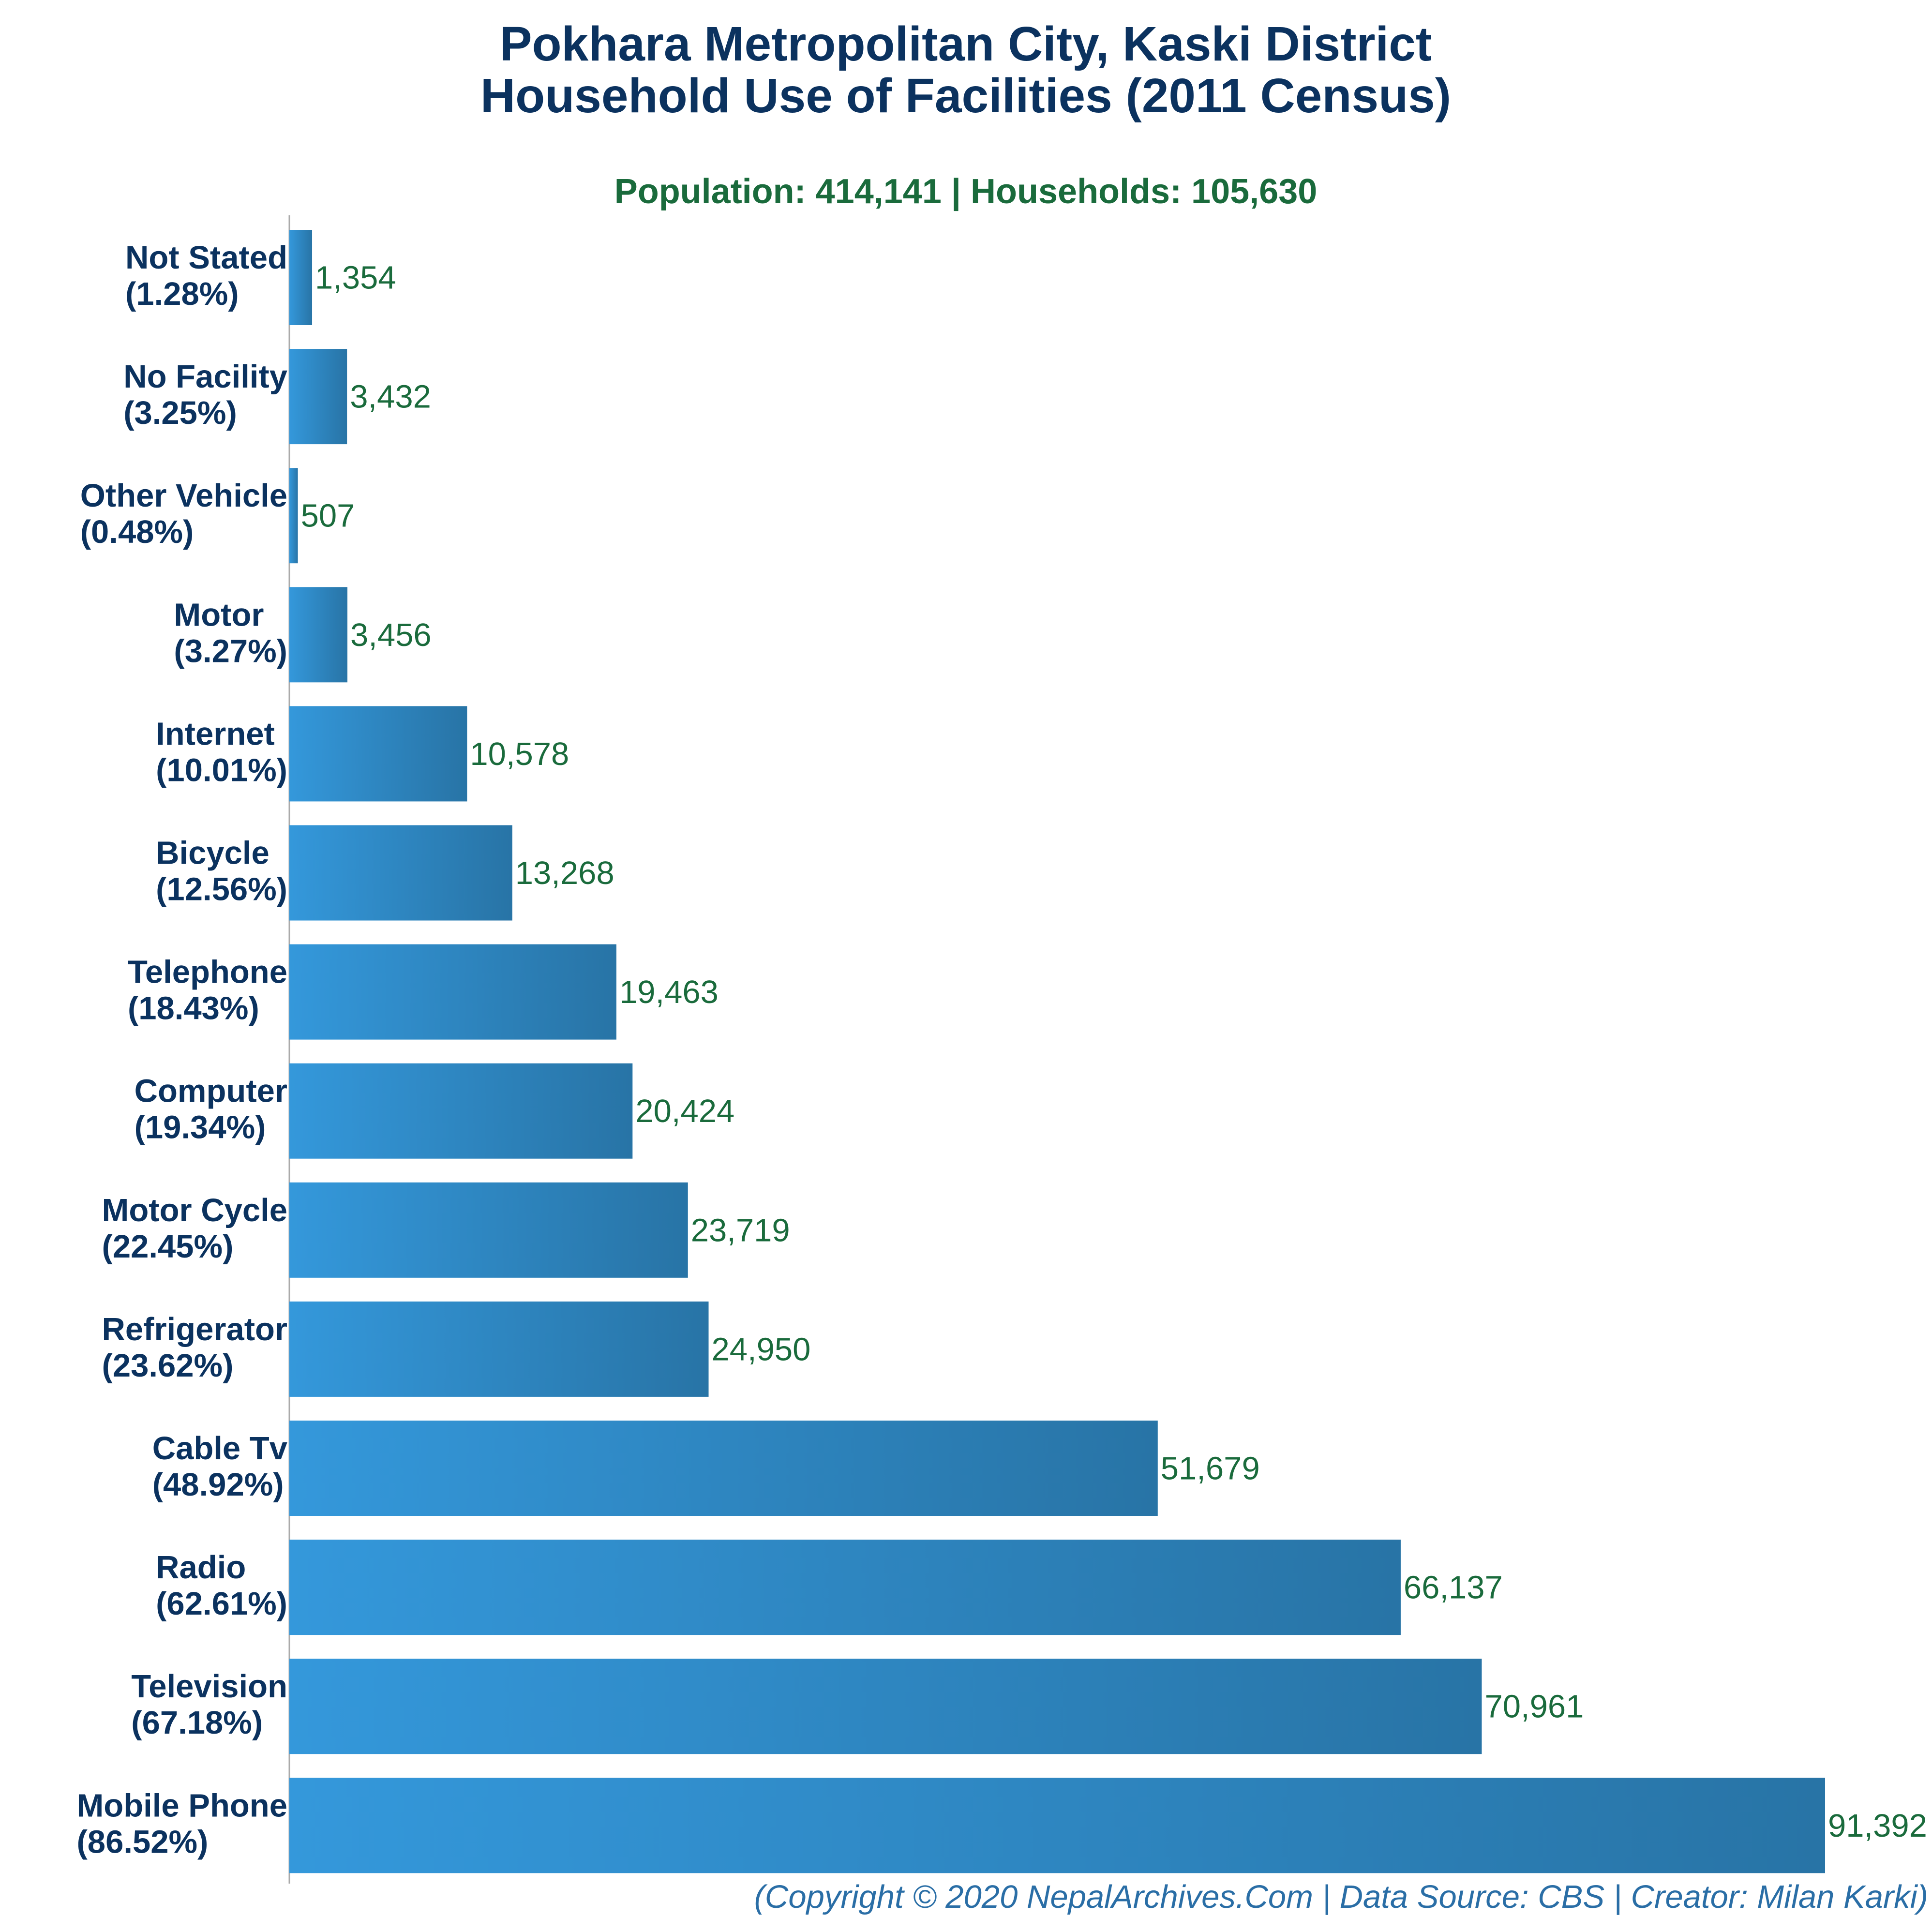  Describe the element at coordinates (218, 1485) in the screenshot. I see `category-percent: (48.92%)` at that location.